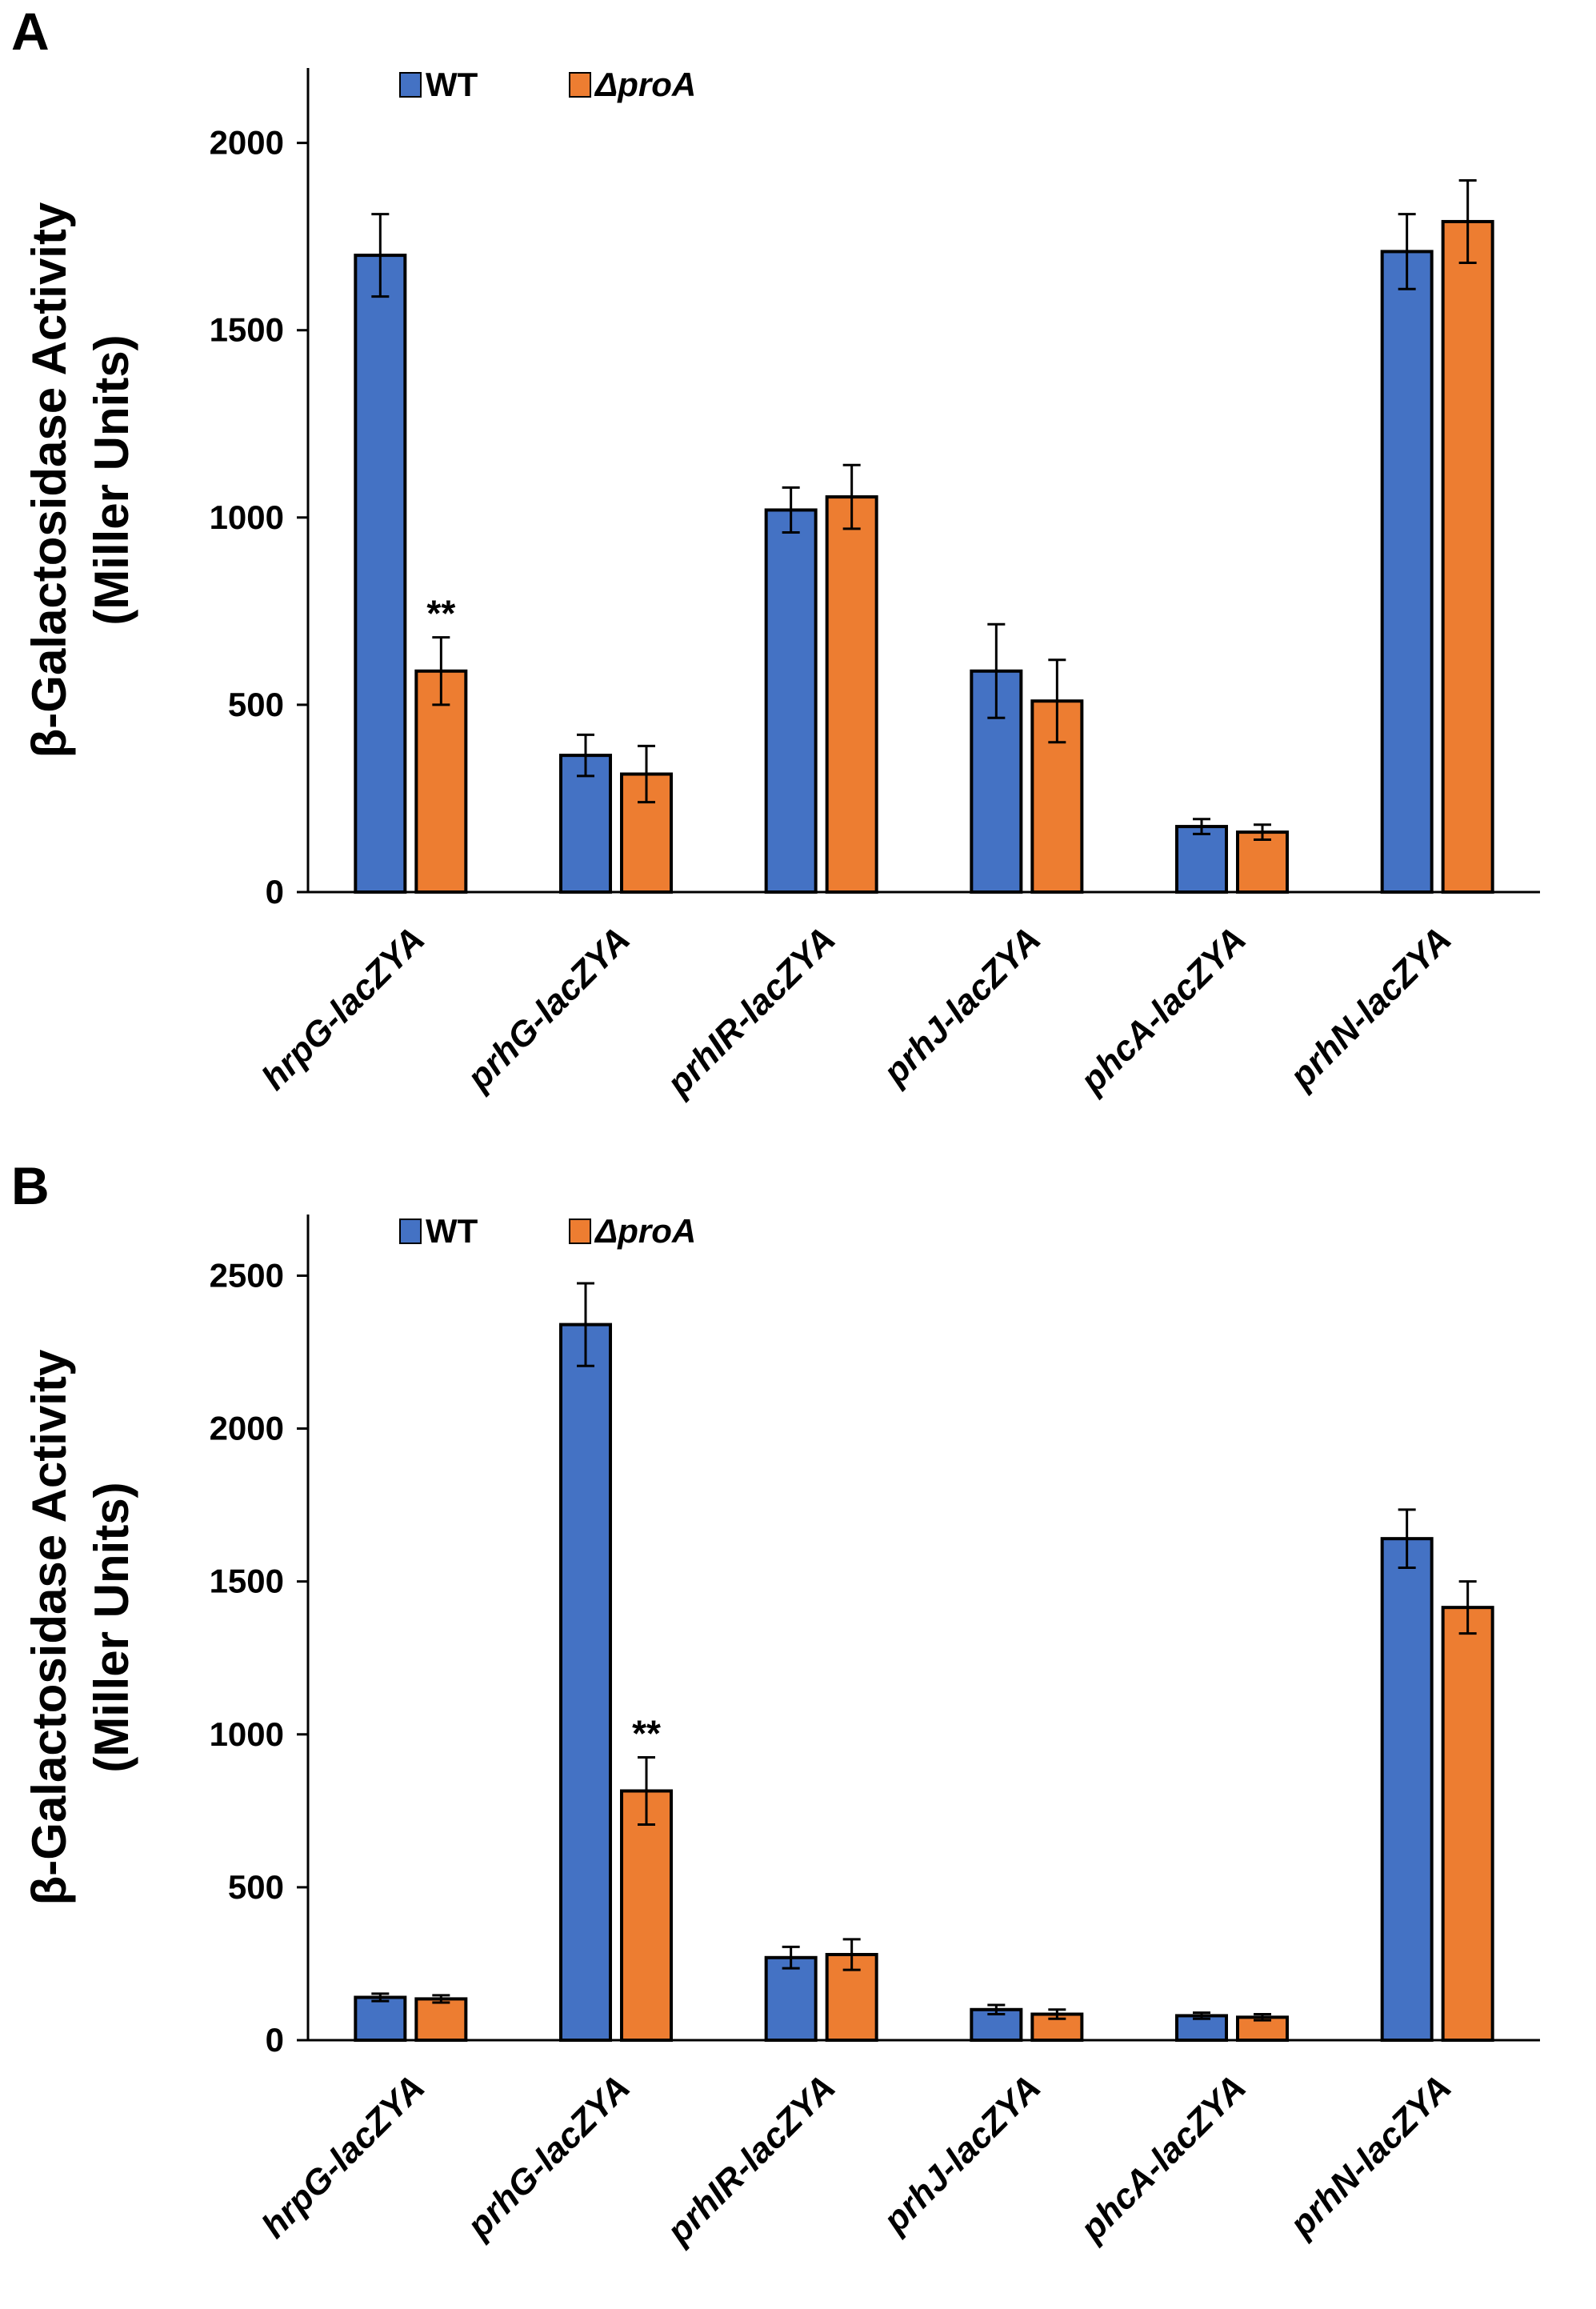  What do you see at coordinates (30, 32) in the screenshot?
I see `panel-letter: A` at bounding box center [30, 32].